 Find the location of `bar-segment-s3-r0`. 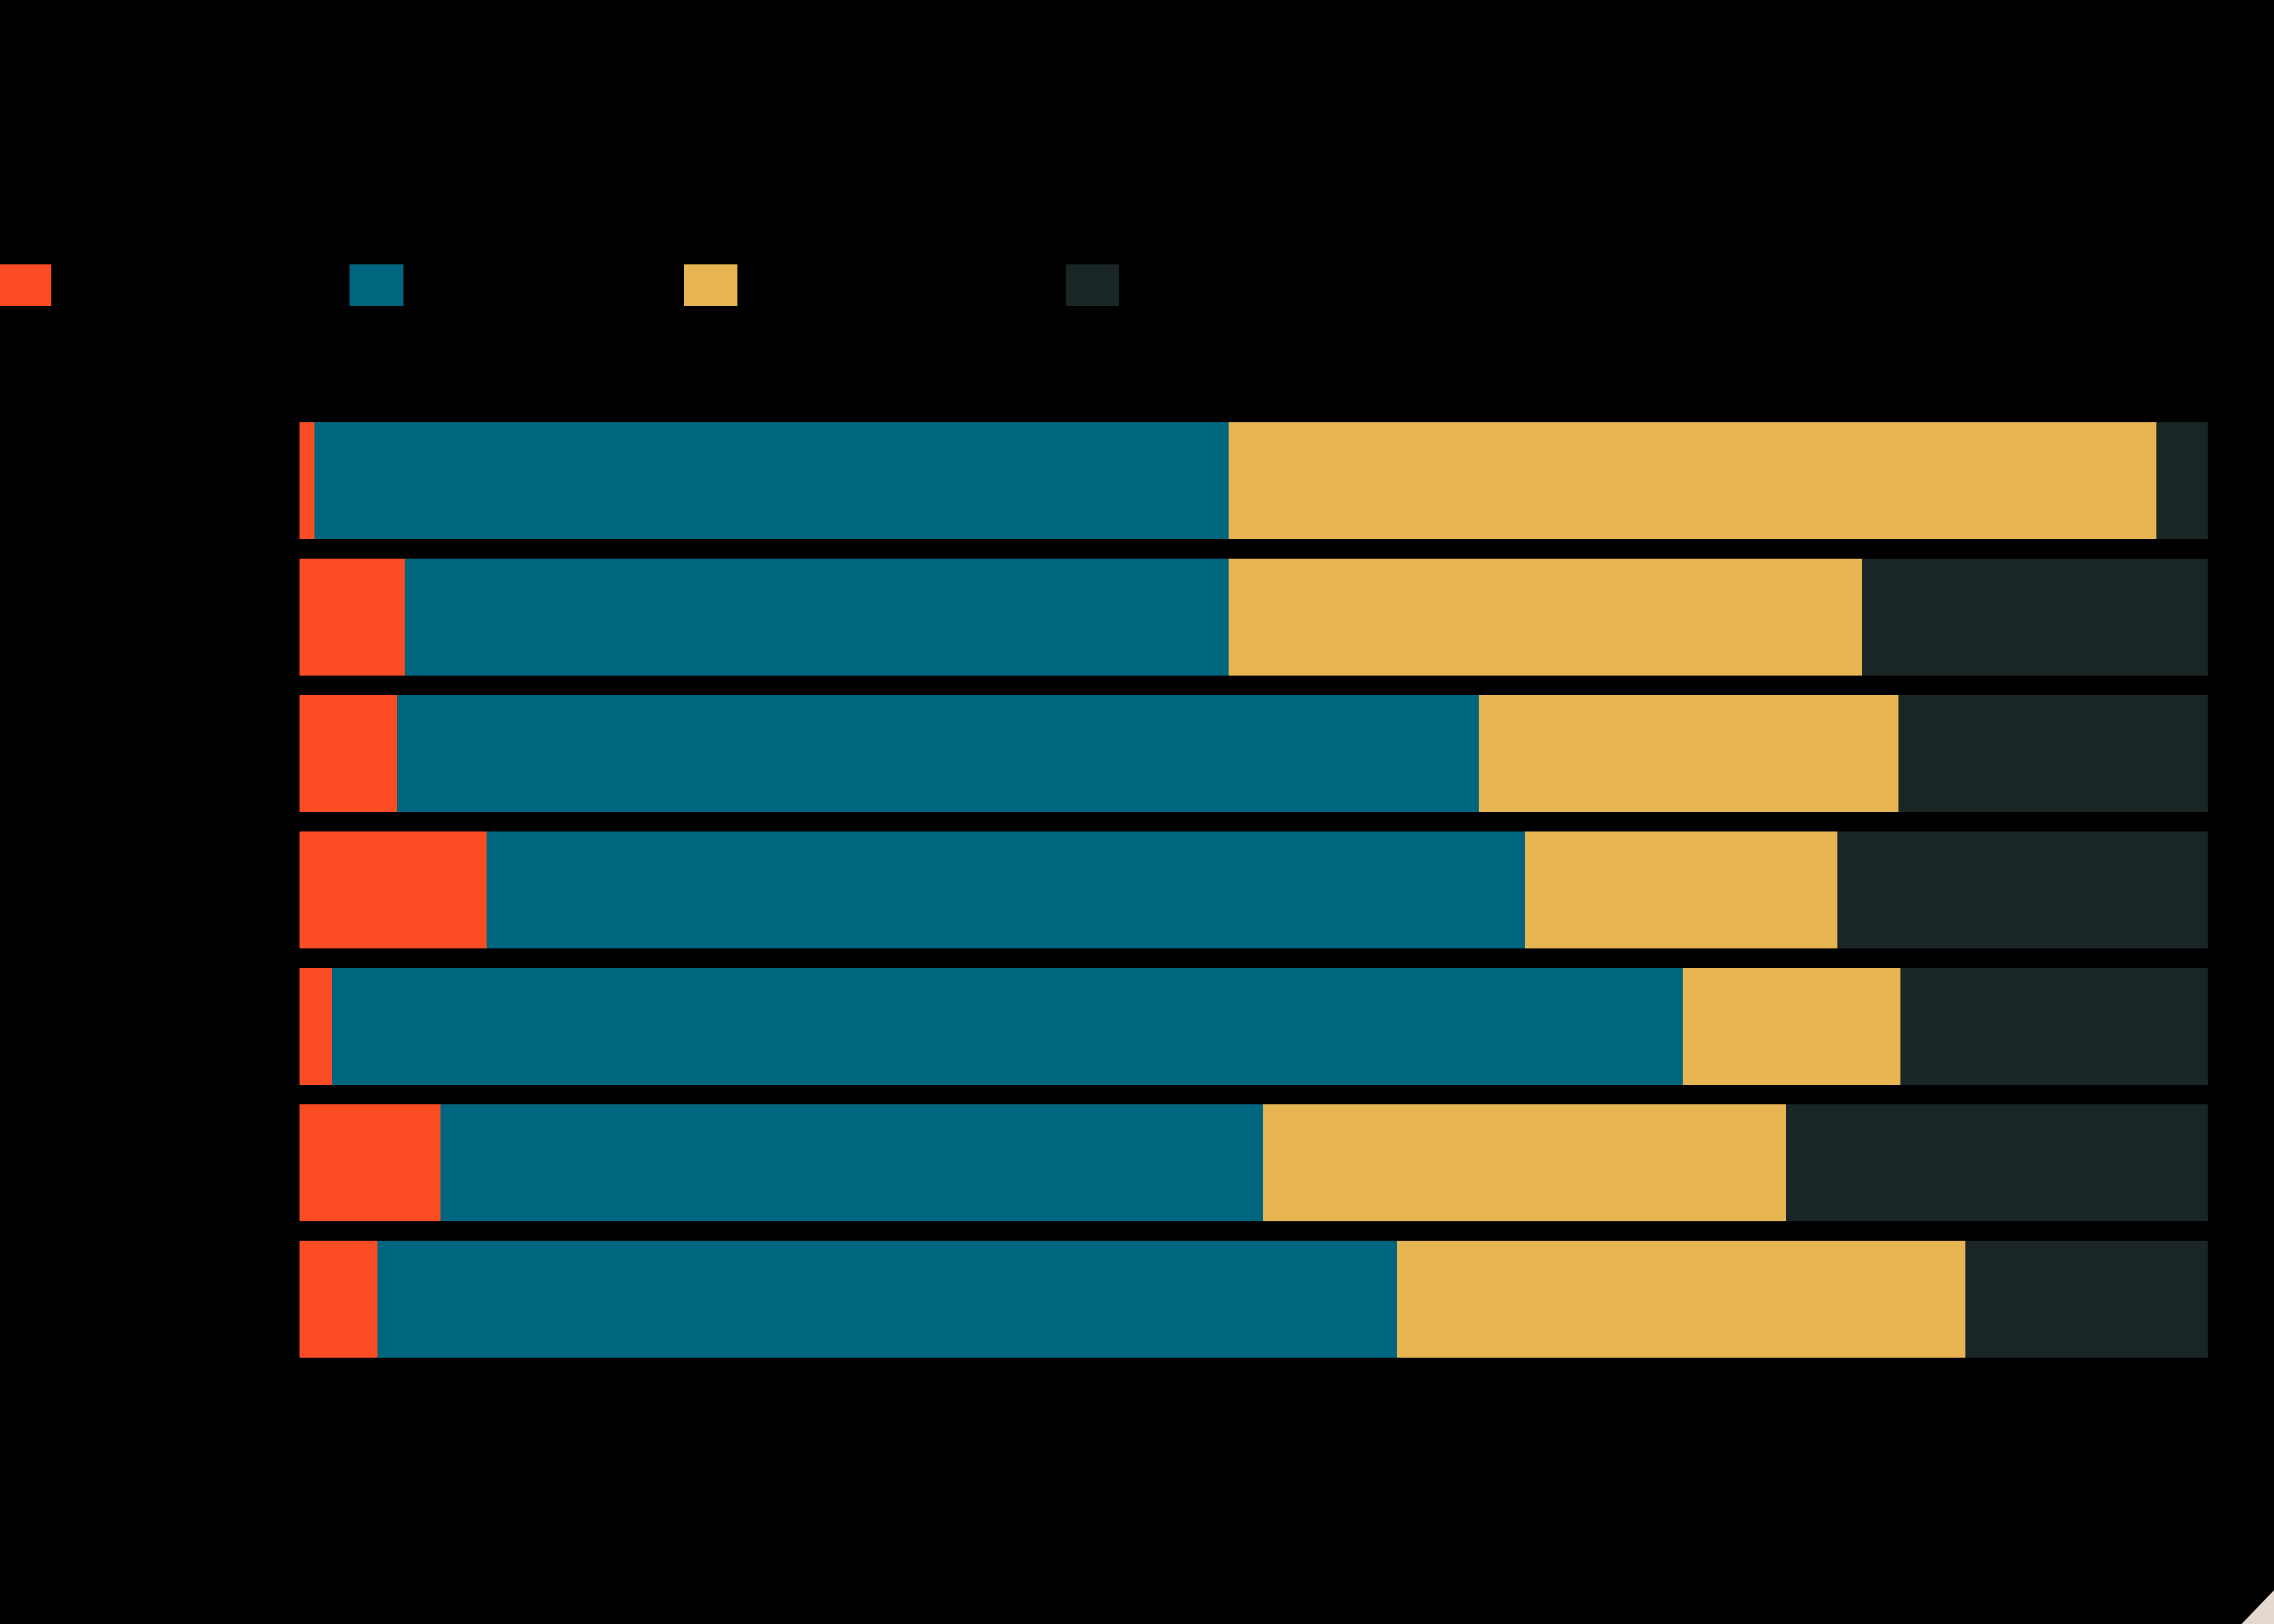

bar-segment-s3-r0 is located at coordinates (2182, 480).